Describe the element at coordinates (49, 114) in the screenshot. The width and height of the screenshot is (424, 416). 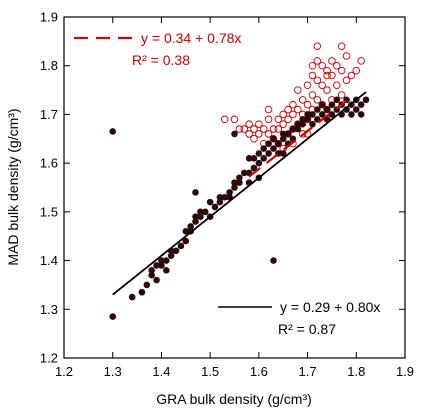
I see `y-tick-label-5: 1.7` at that location.